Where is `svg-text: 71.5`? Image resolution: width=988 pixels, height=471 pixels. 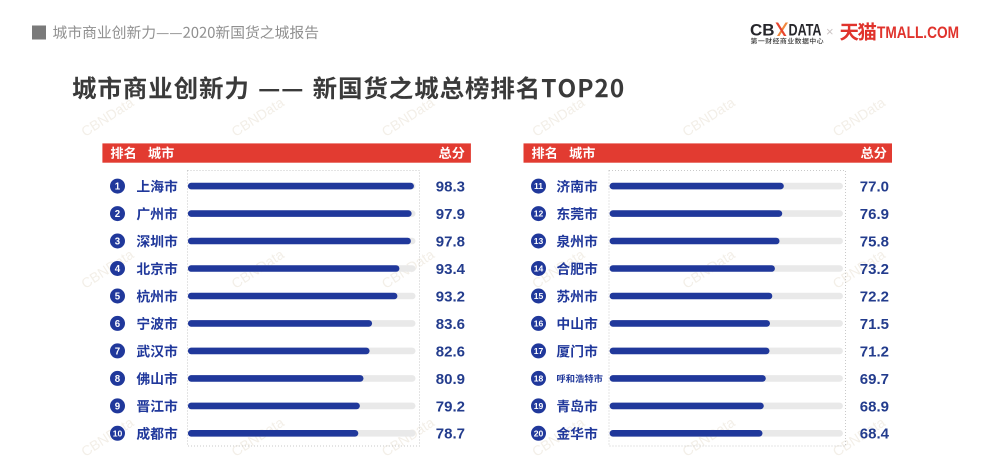 svg-text: 71.5 is located at coordinates (874, 324).